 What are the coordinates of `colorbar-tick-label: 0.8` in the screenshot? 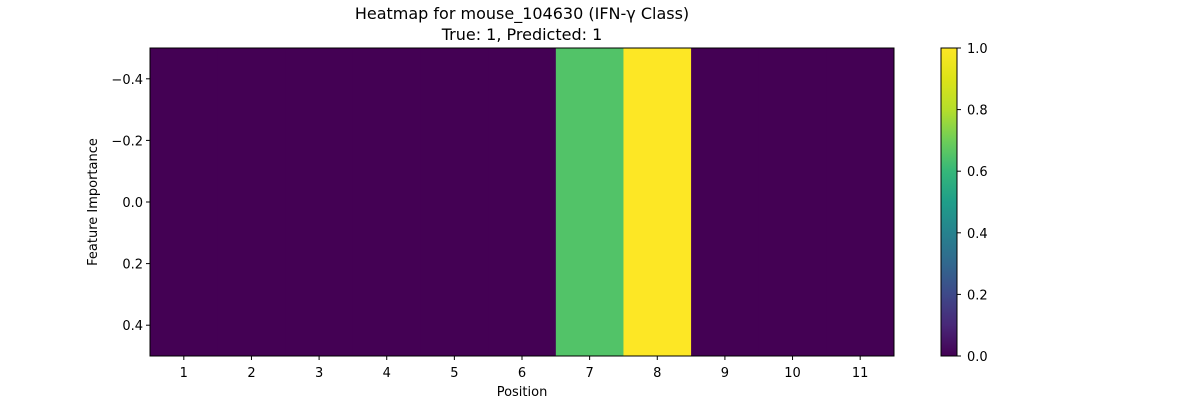 It's located at (977, 111).